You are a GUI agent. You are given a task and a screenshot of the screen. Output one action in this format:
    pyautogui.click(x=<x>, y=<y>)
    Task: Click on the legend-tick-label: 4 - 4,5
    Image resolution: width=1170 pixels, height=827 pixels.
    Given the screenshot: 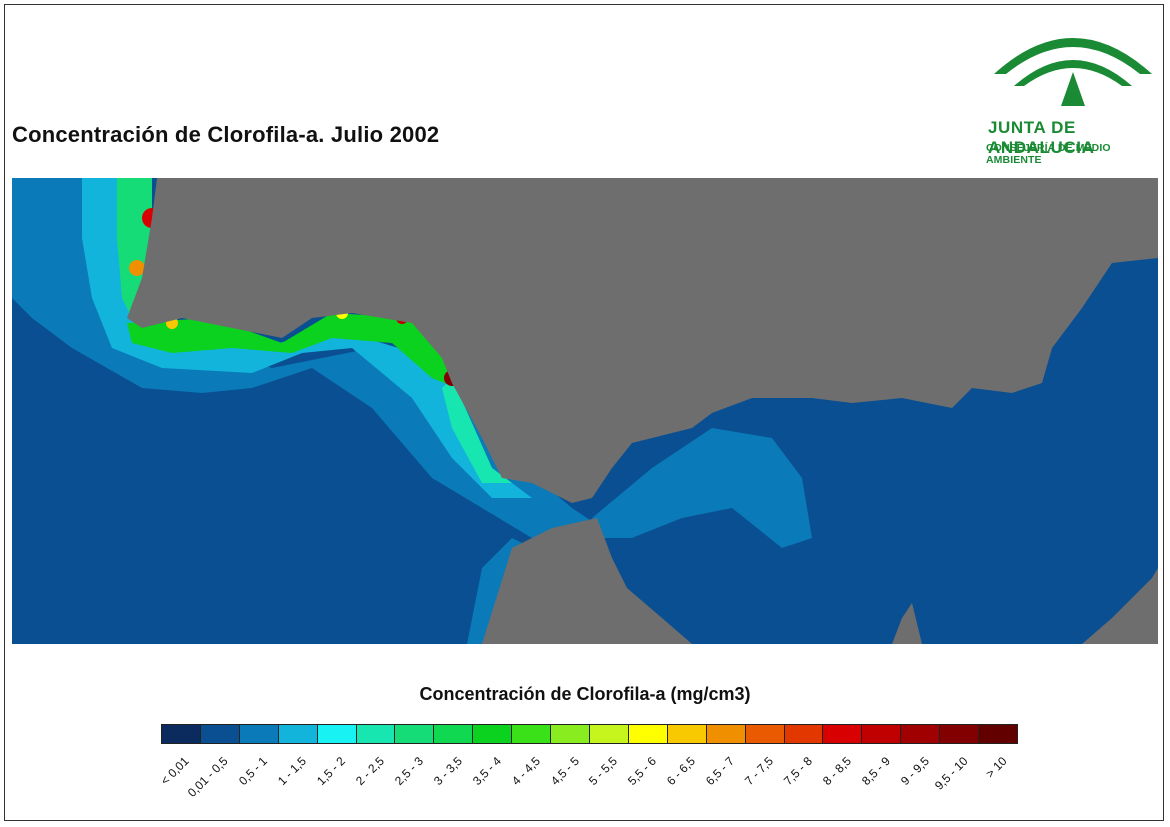 What is the action you would take?
    pyautogui.click(x=525, y=771)
    